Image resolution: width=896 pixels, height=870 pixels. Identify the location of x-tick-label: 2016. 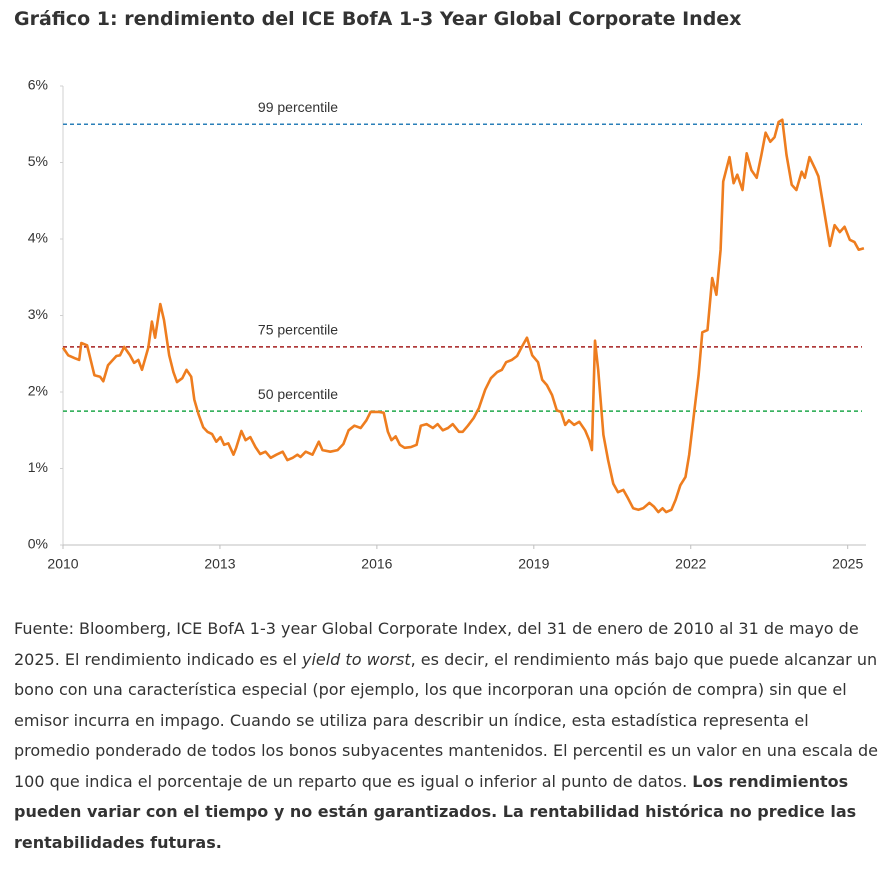
(376, 564).